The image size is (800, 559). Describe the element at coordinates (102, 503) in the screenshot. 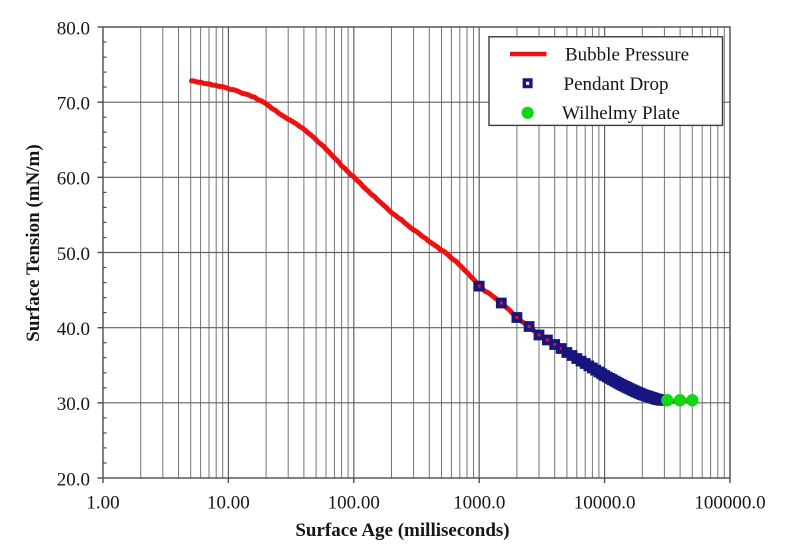

I see `svg-text: 1.00` at that location.